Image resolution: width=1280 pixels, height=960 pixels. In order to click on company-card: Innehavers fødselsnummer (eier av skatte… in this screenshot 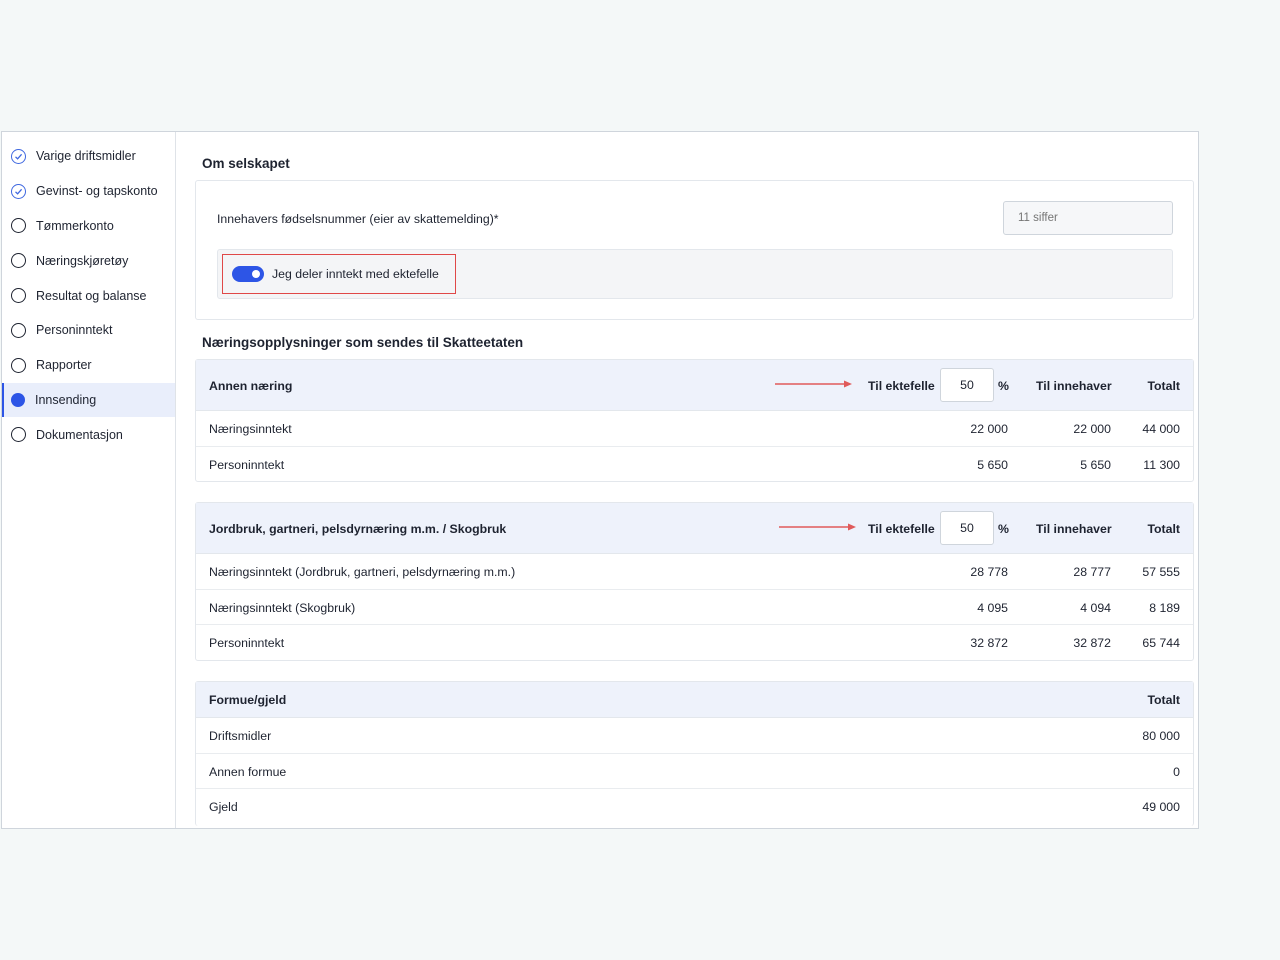, I will do `click(694, 250)`.